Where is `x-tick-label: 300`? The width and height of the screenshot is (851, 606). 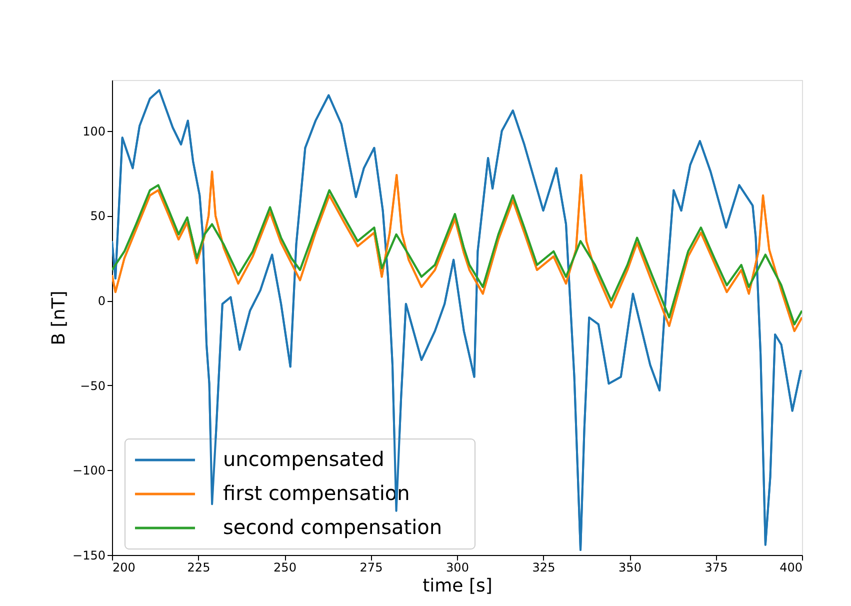 x-tick-label: 300 is located at coordinates (457, 567).